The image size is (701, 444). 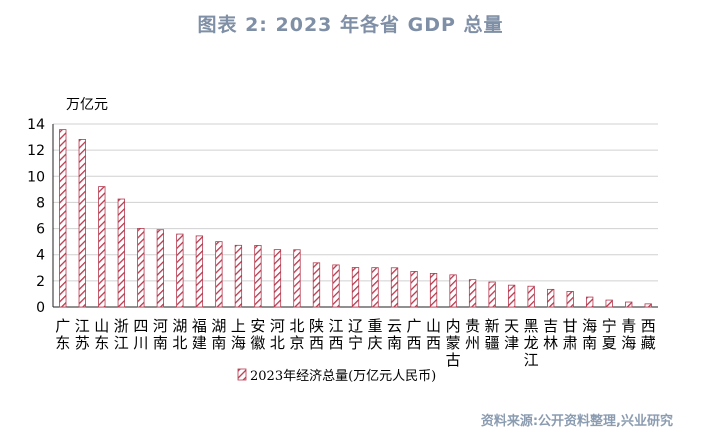 I want to click on x-tick-label: 内, so click(x=453, y=326).